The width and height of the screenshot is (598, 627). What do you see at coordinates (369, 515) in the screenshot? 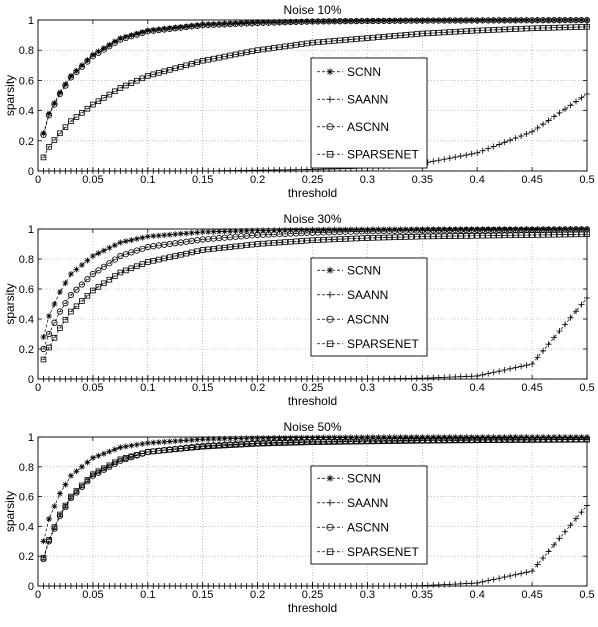
I see `legend-box` at bounding box center [369, 515].